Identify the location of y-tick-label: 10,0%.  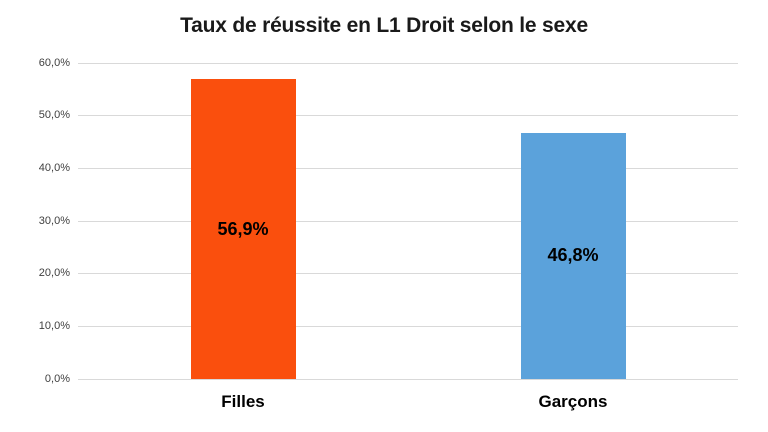
(54, 325).